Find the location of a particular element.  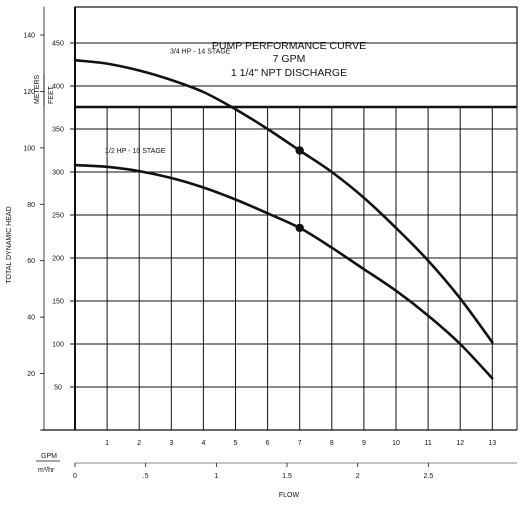

y-tick-feet-label-450: 450 is located at coordinates (58, 44).